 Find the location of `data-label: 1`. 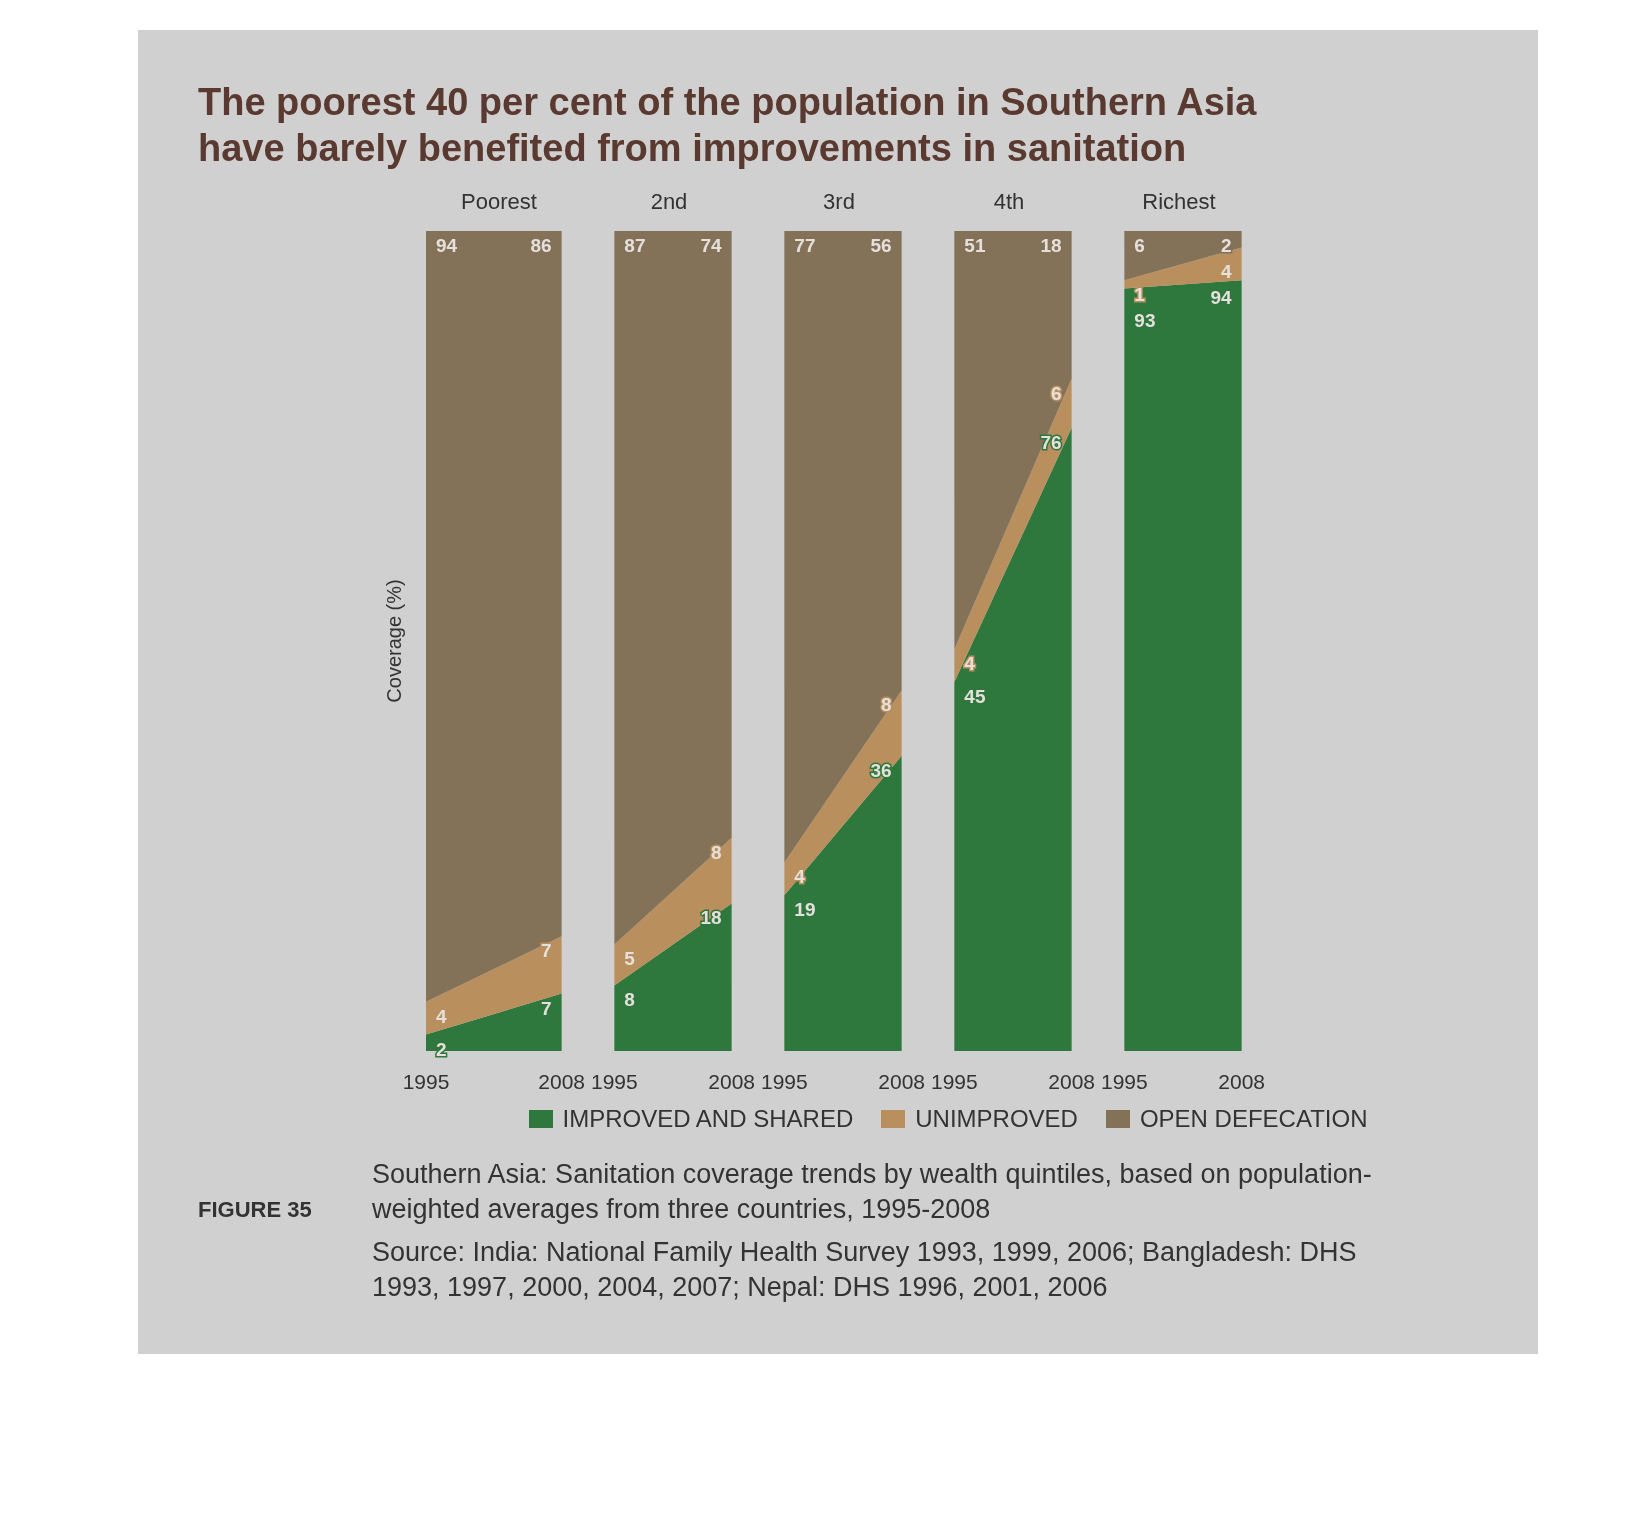

data-label: 1 is located at coordinates (1140, 295).